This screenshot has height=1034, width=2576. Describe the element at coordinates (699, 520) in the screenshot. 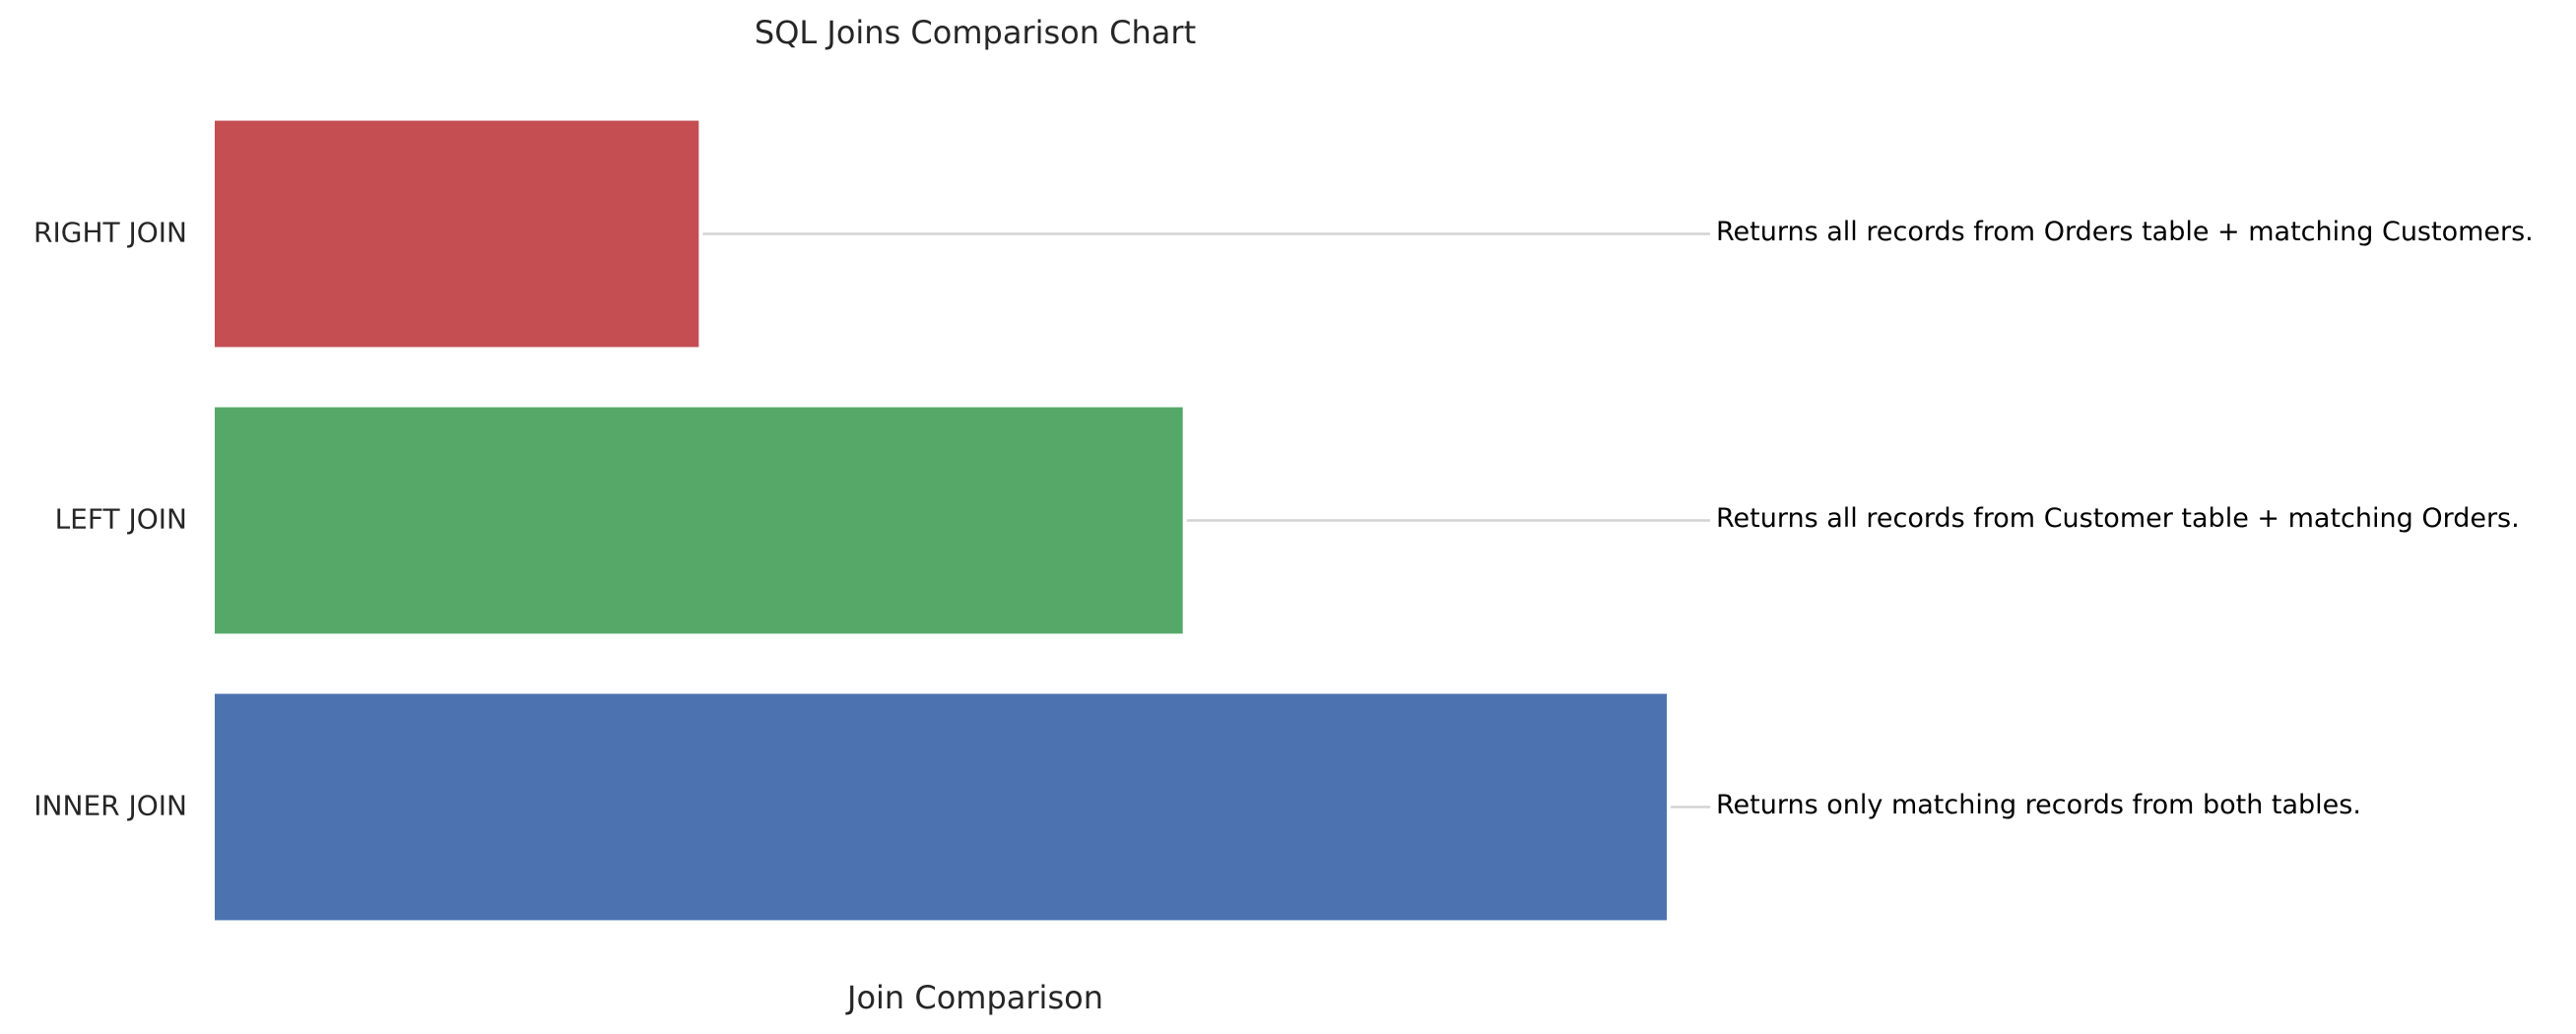

I see `bar-left-join` at that location.